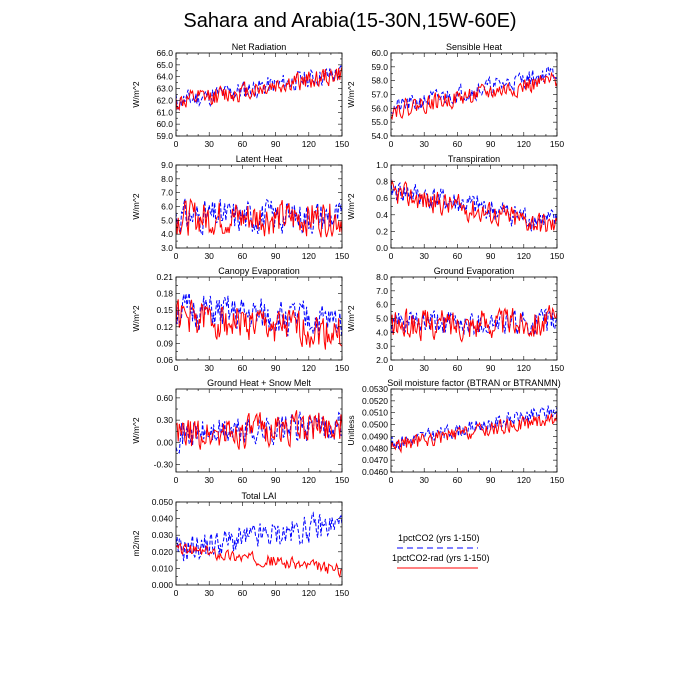 The image size is (700, 700). Describe the element at coordinates (349, 21) in the screenshot. I see `figure-title: Sahara and Arabia(15-30N,15W-60E)` at that location.